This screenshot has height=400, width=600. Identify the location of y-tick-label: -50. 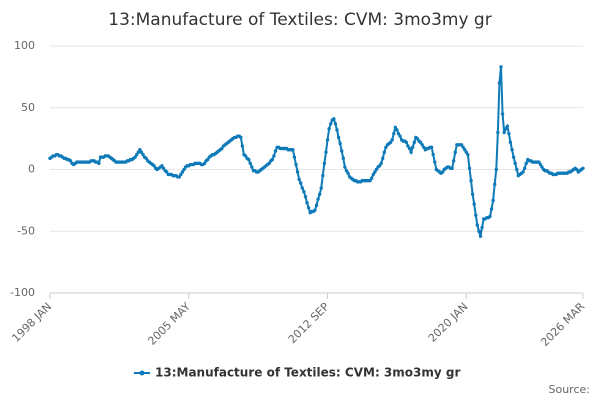
(26, 230).